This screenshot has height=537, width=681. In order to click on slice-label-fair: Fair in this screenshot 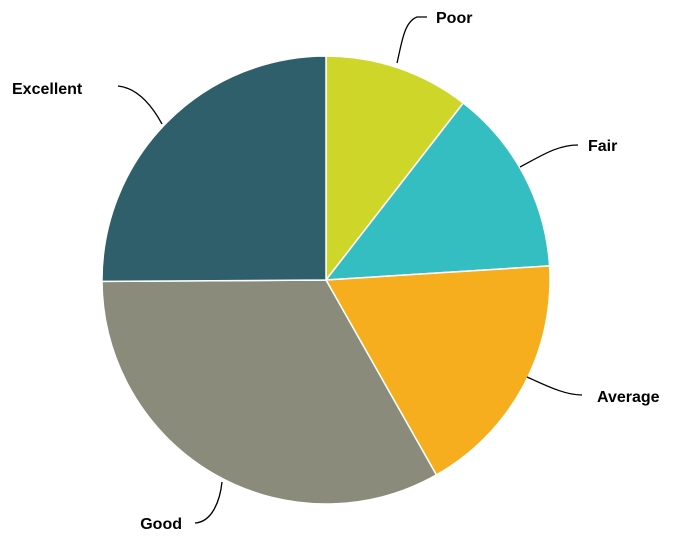, I will do `click(602, 146)`.